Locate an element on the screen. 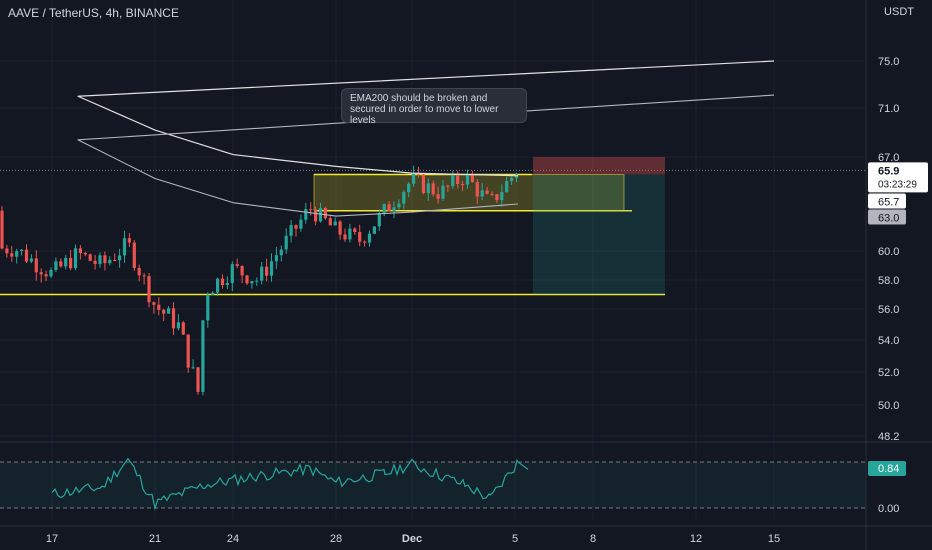 This screenshot has height=550, width=932. current-price-box is located at coordinates (898, 177).